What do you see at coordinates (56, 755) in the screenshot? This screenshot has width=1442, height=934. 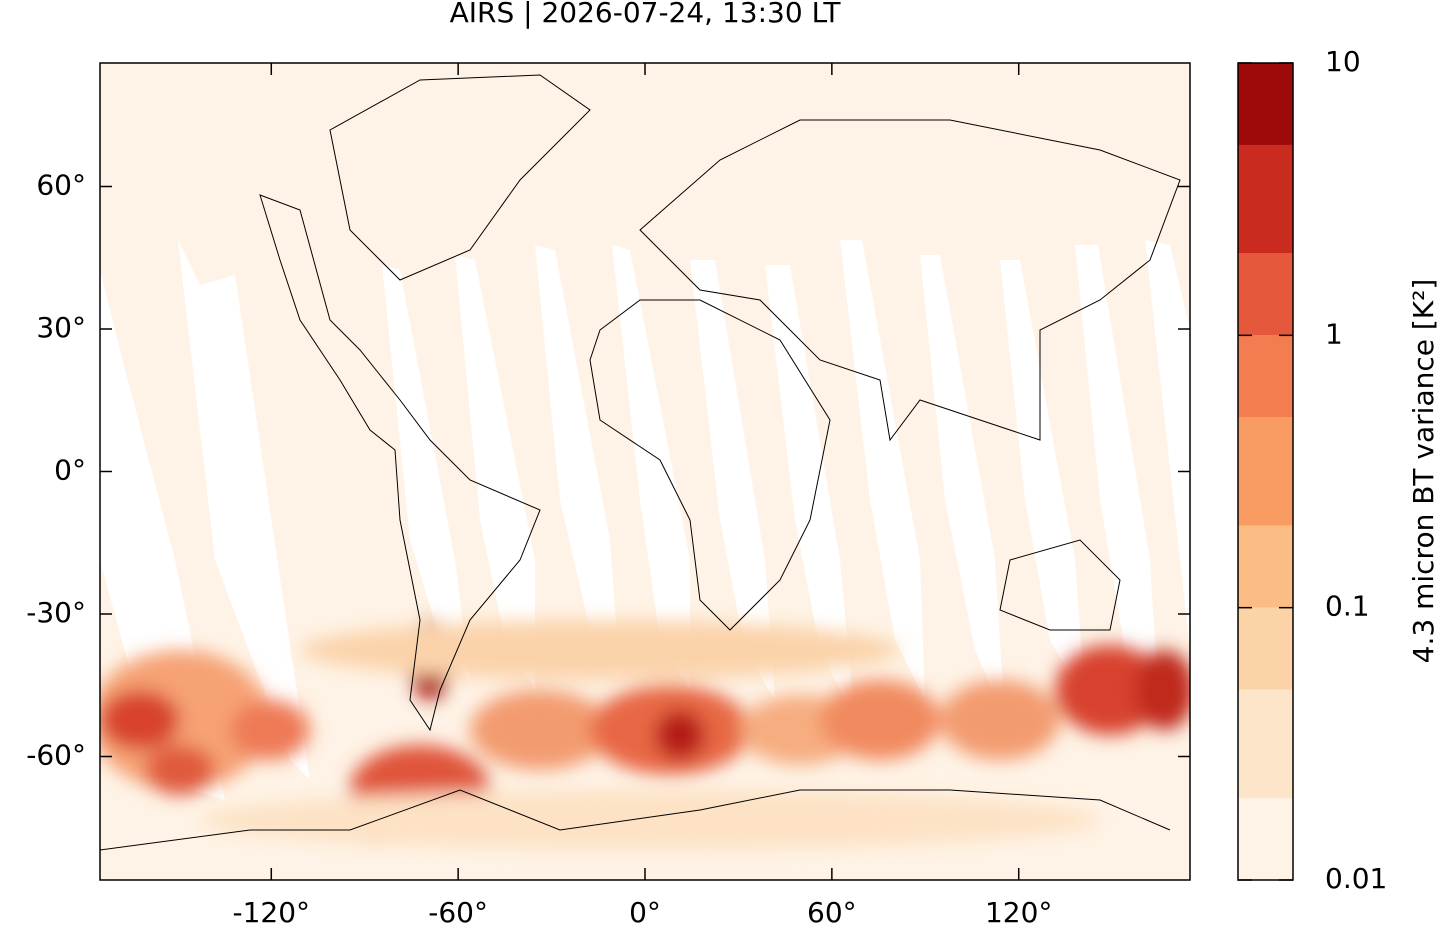 I see `y-tick-label: -60°` at bounding box center [56, 755].